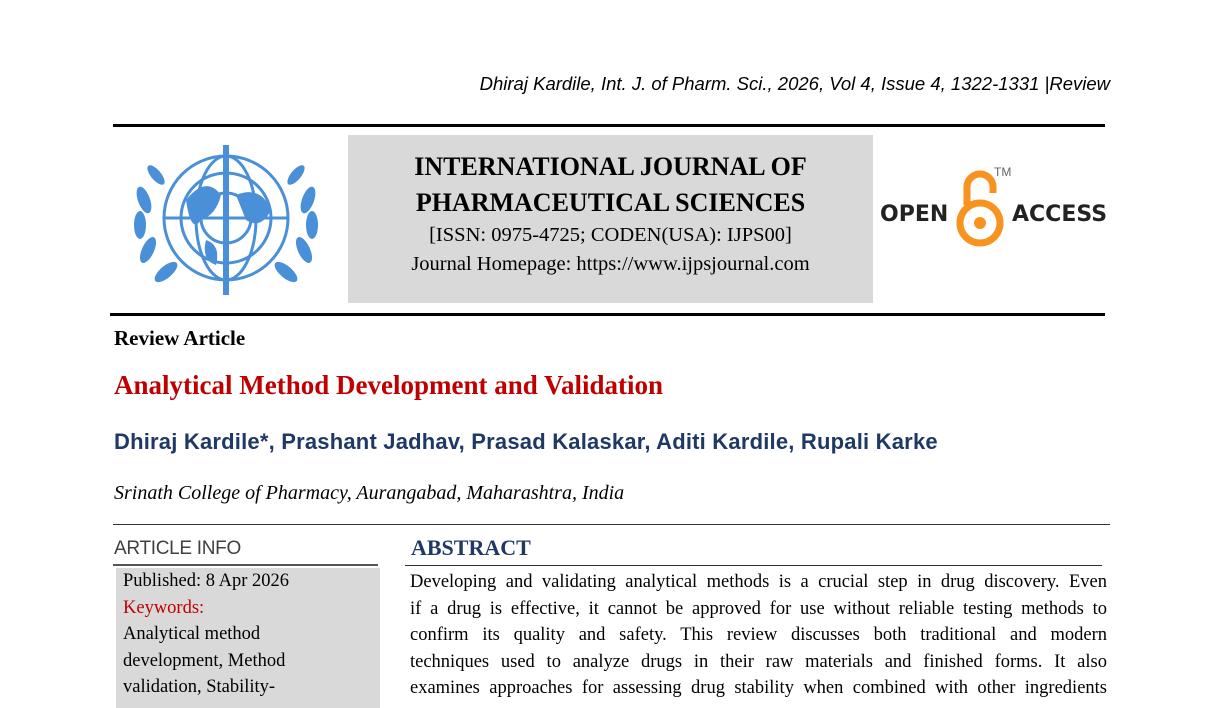  I want to click on emblem-logo, so click(226, 220).